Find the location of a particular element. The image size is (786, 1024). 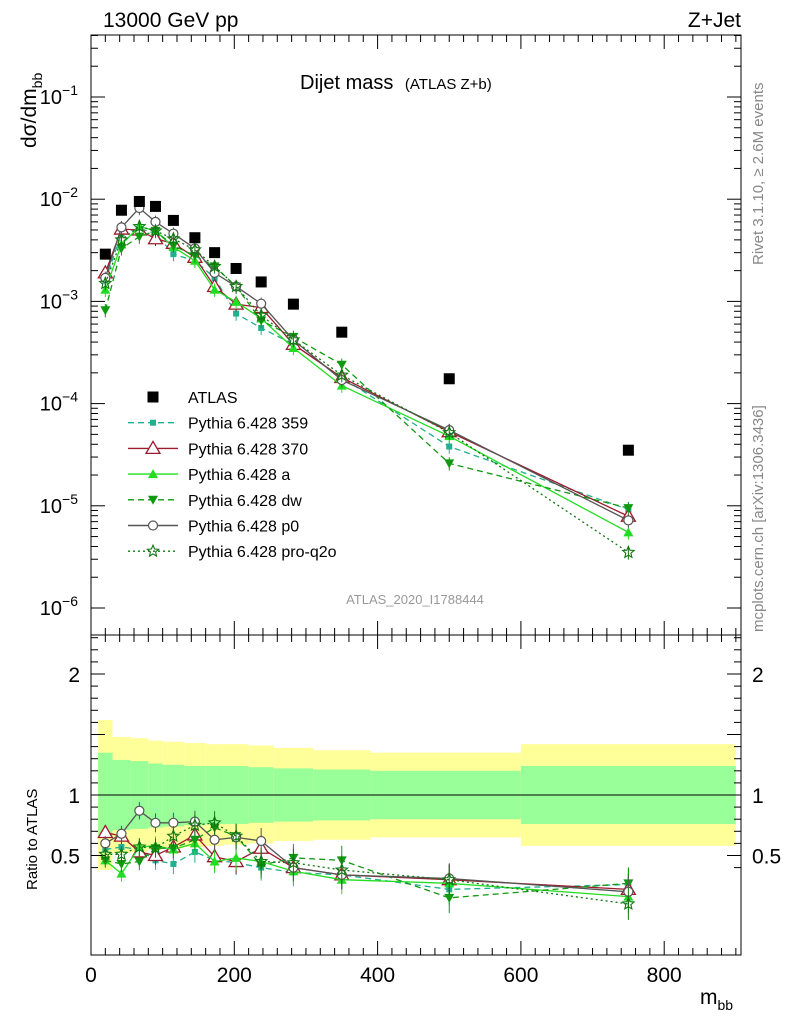

ratio-series-group is located at coordinates (367, 861).